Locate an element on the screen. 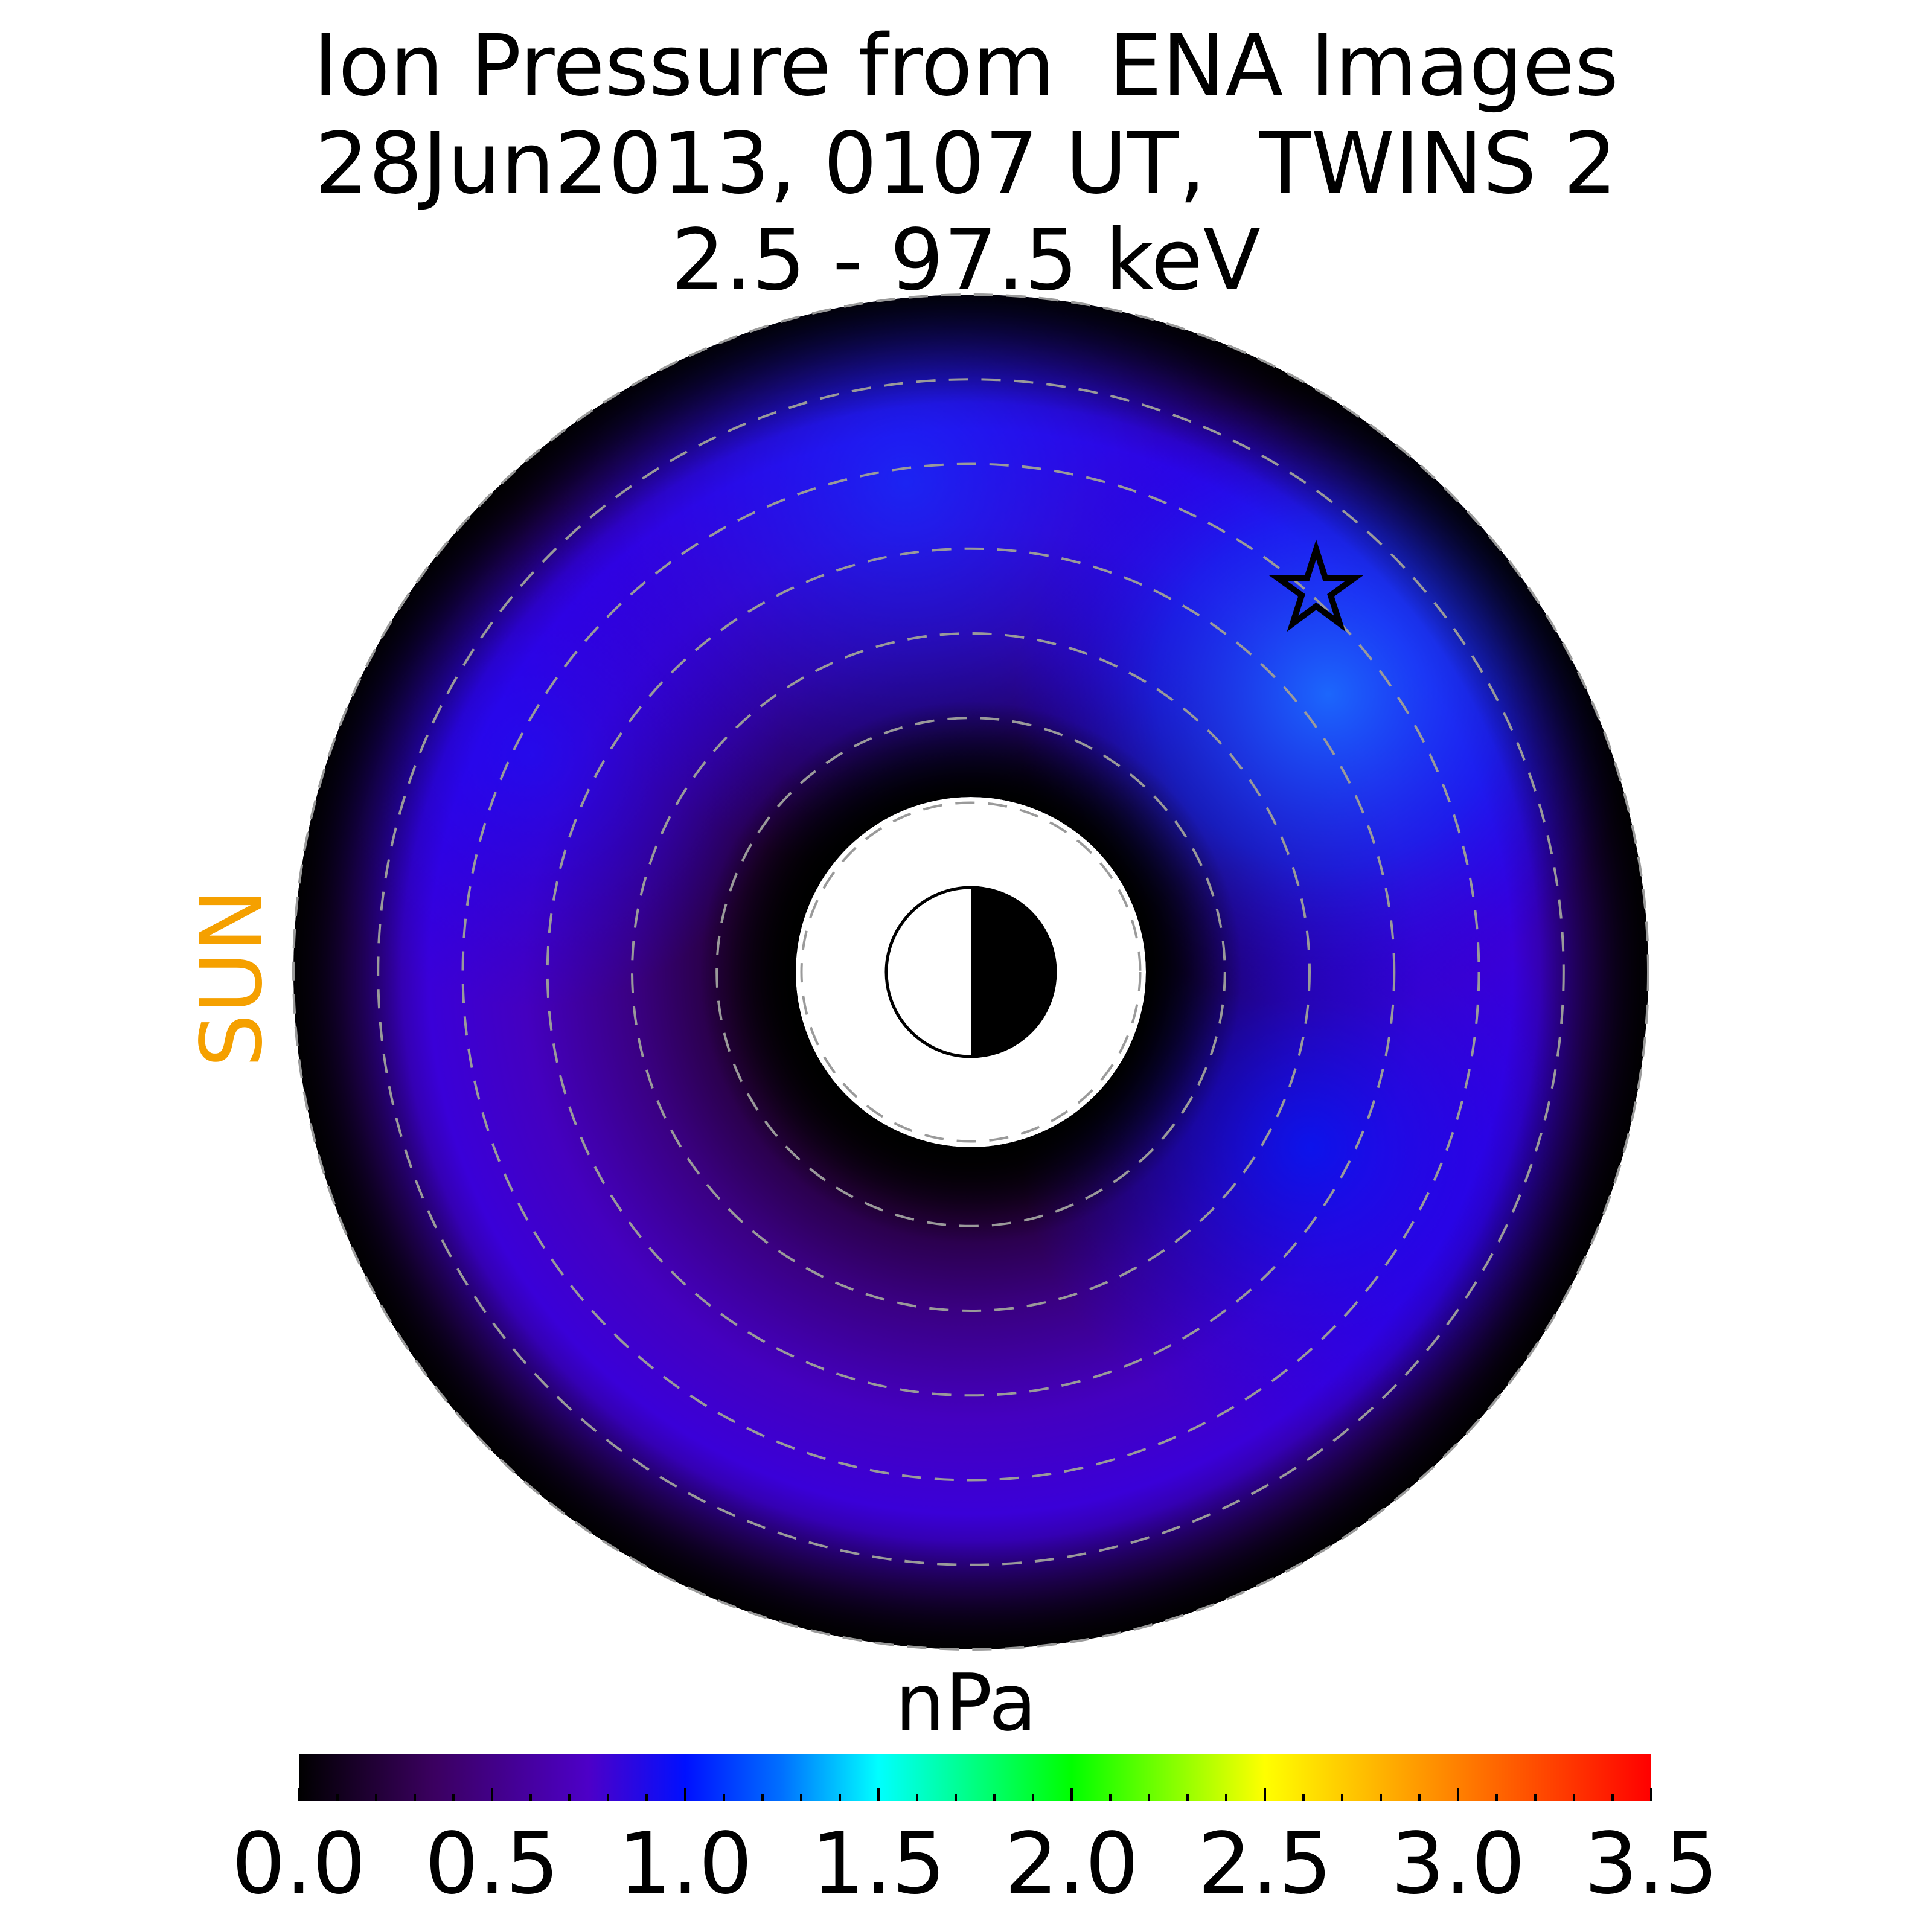 This screenshot has height=1932, width=1932. colorbar-tick-label: 1.0 is located at coordinates (685, 1864).